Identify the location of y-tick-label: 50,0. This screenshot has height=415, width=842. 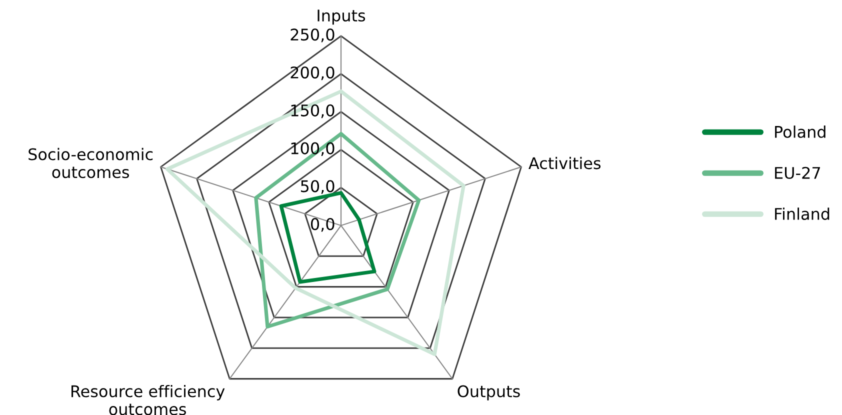
(317, 187).